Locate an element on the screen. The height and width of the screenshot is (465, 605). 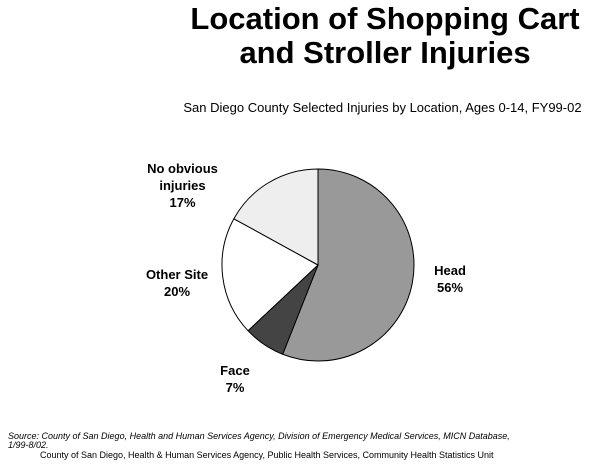
slice-name: Other Site is located at coordinates (177, 274).